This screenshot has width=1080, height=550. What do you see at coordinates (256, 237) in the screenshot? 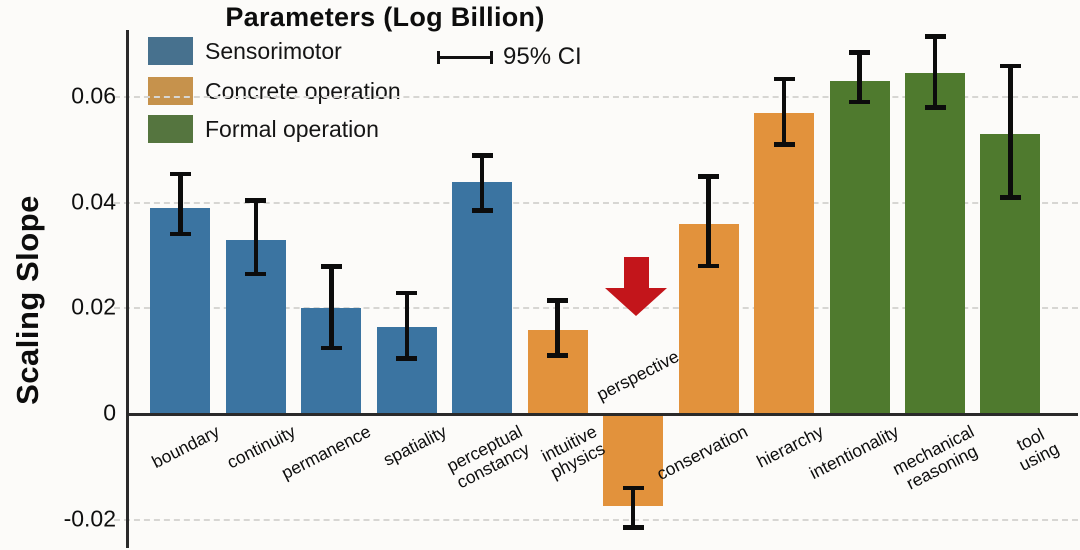
I see `errorbar-continuity` at bounding box center [256, 237].